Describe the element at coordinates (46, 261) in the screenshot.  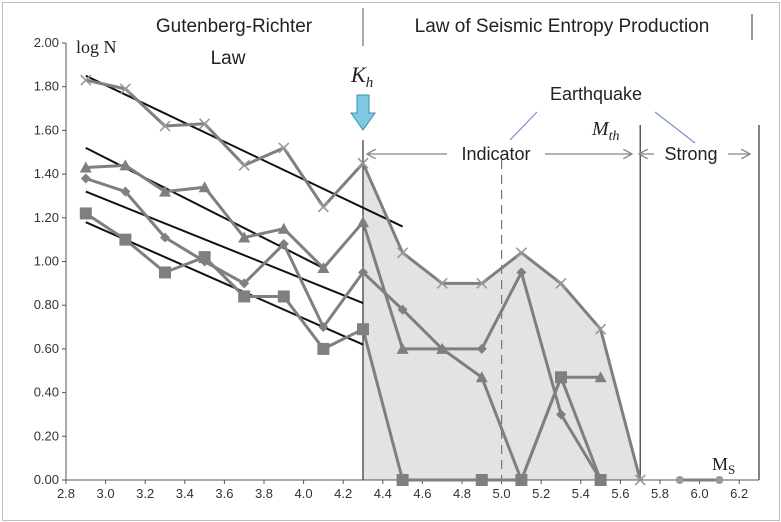
I see `y-tick-label: 1.00` at that location.